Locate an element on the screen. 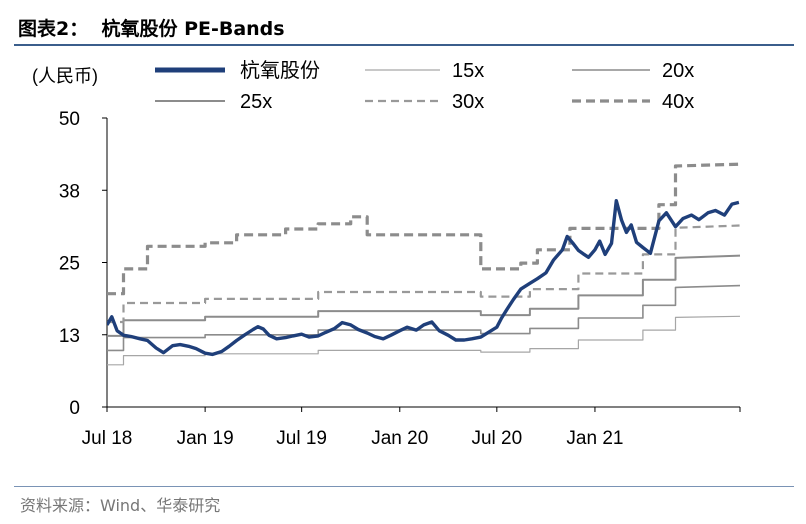  y-tick-label: 38 is located at coordinates (69, 191).